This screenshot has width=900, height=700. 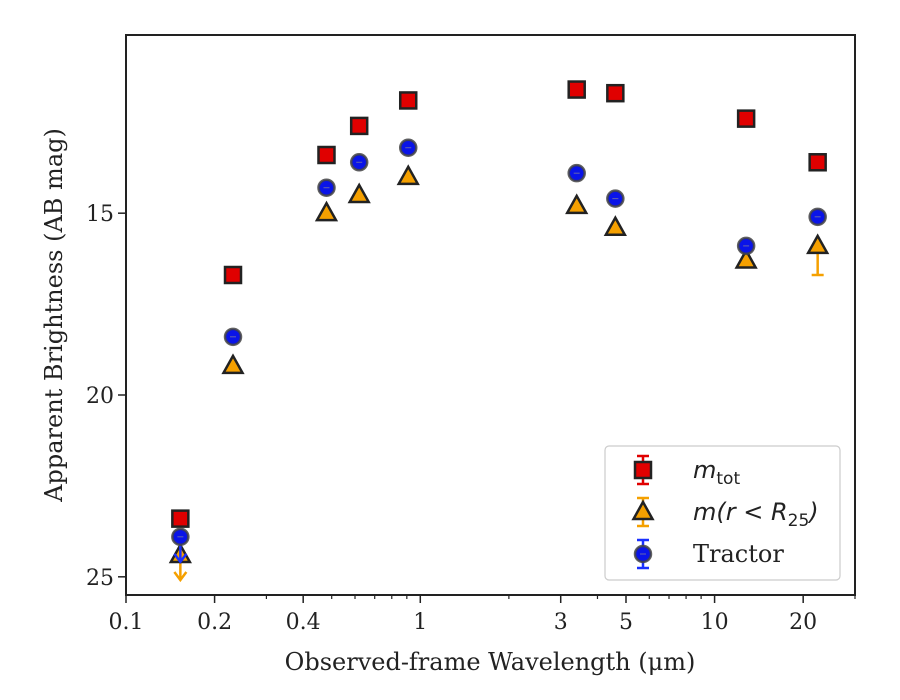 I want to click on y-axis-label: Apparent Brightness (AB mag), so click(x=54, y=315).